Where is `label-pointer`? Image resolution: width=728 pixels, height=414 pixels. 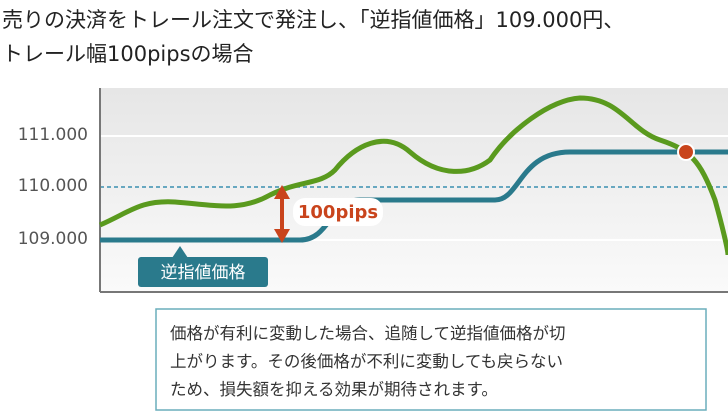 label-pointer is located at coordinates (180, 252).